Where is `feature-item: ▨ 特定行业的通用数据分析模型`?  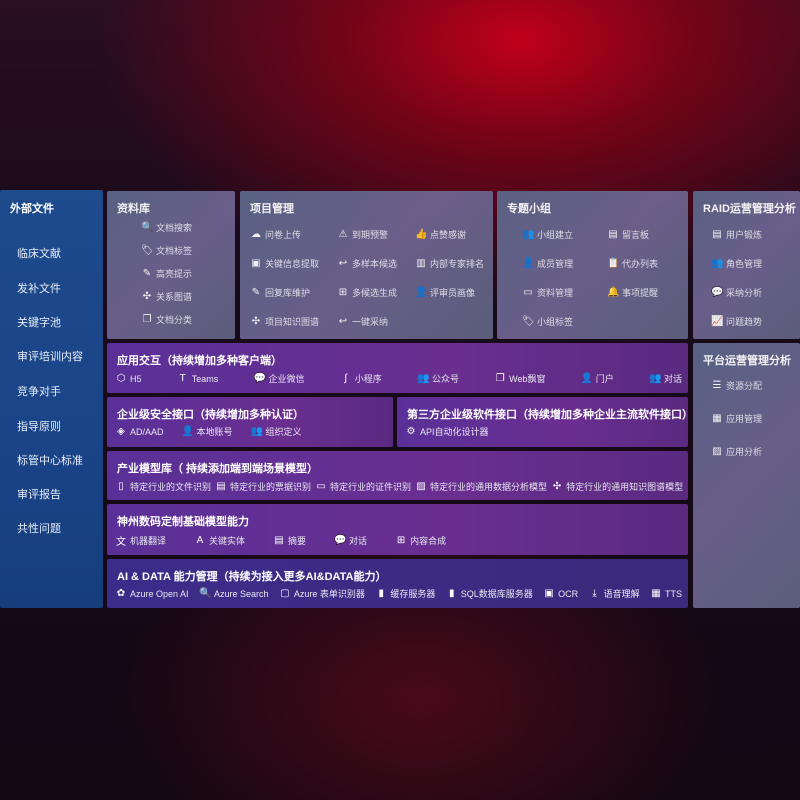
feature-item: ▨ 特定行业的通用数据分析模型 is located at coordinates (481, 486).